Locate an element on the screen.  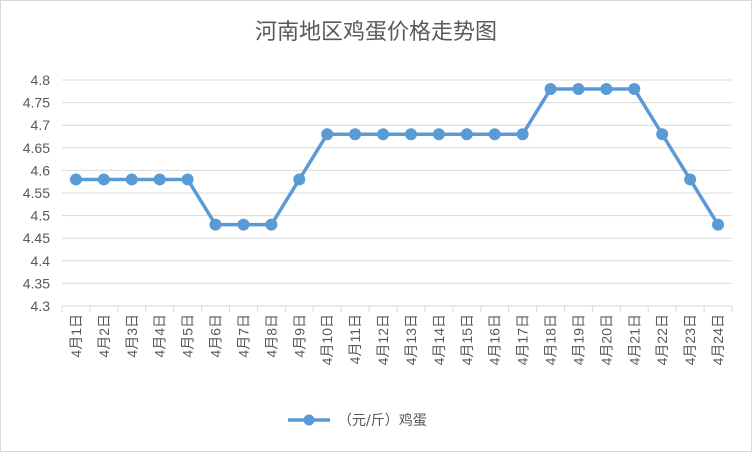
y-tick-label: 4.55 is located at coordinates (36, 193).